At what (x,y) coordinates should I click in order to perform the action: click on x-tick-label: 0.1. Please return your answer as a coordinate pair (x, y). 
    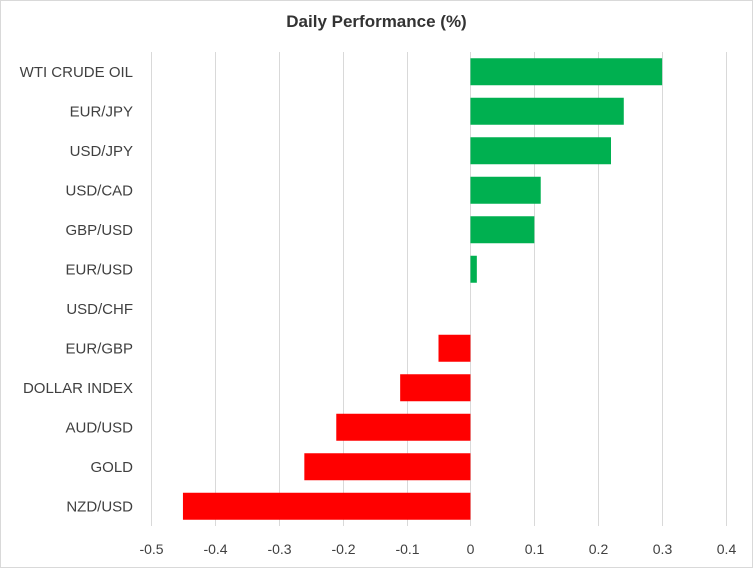
    Looking at the image, I should click on (535, 549).